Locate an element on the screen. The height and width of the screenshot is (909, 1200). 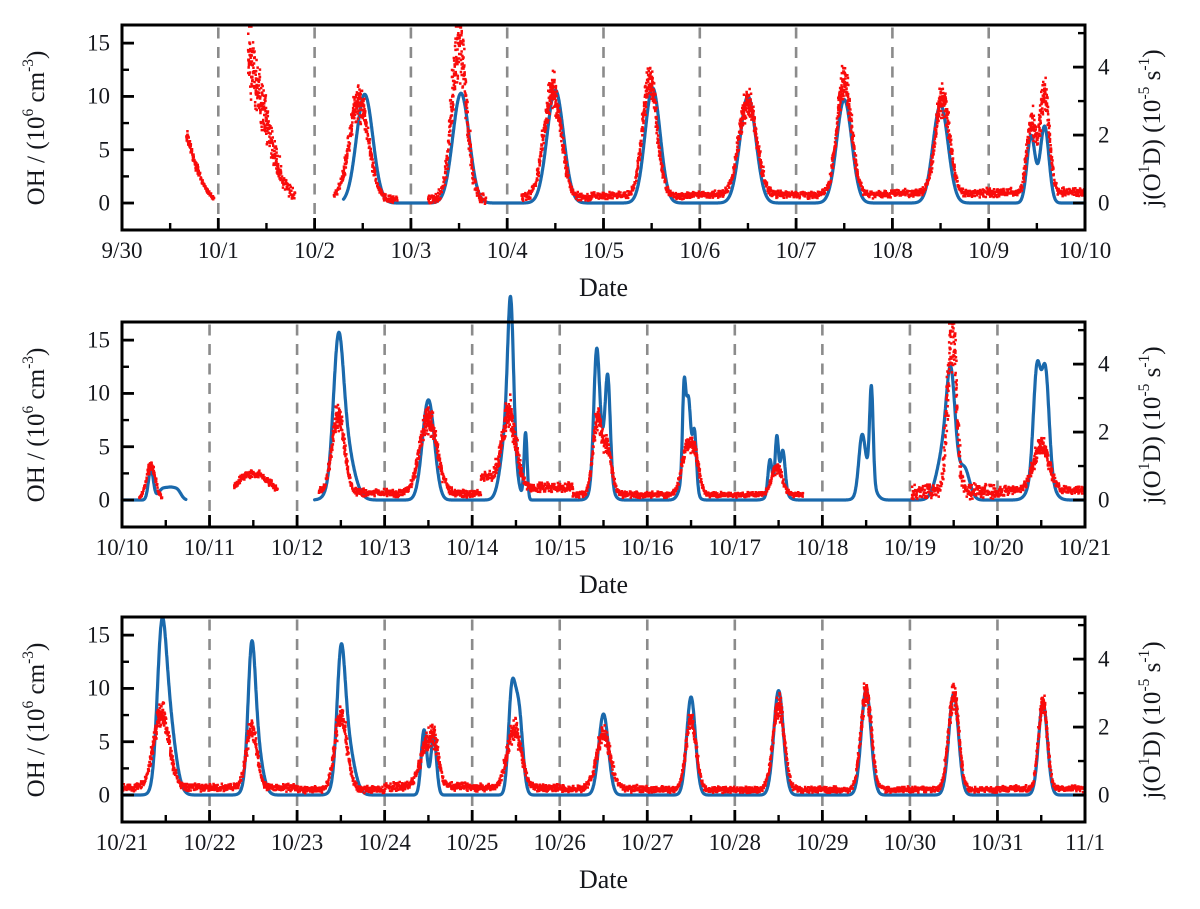
date-tick-label: 10/14 is located at coordinates (472, 547).